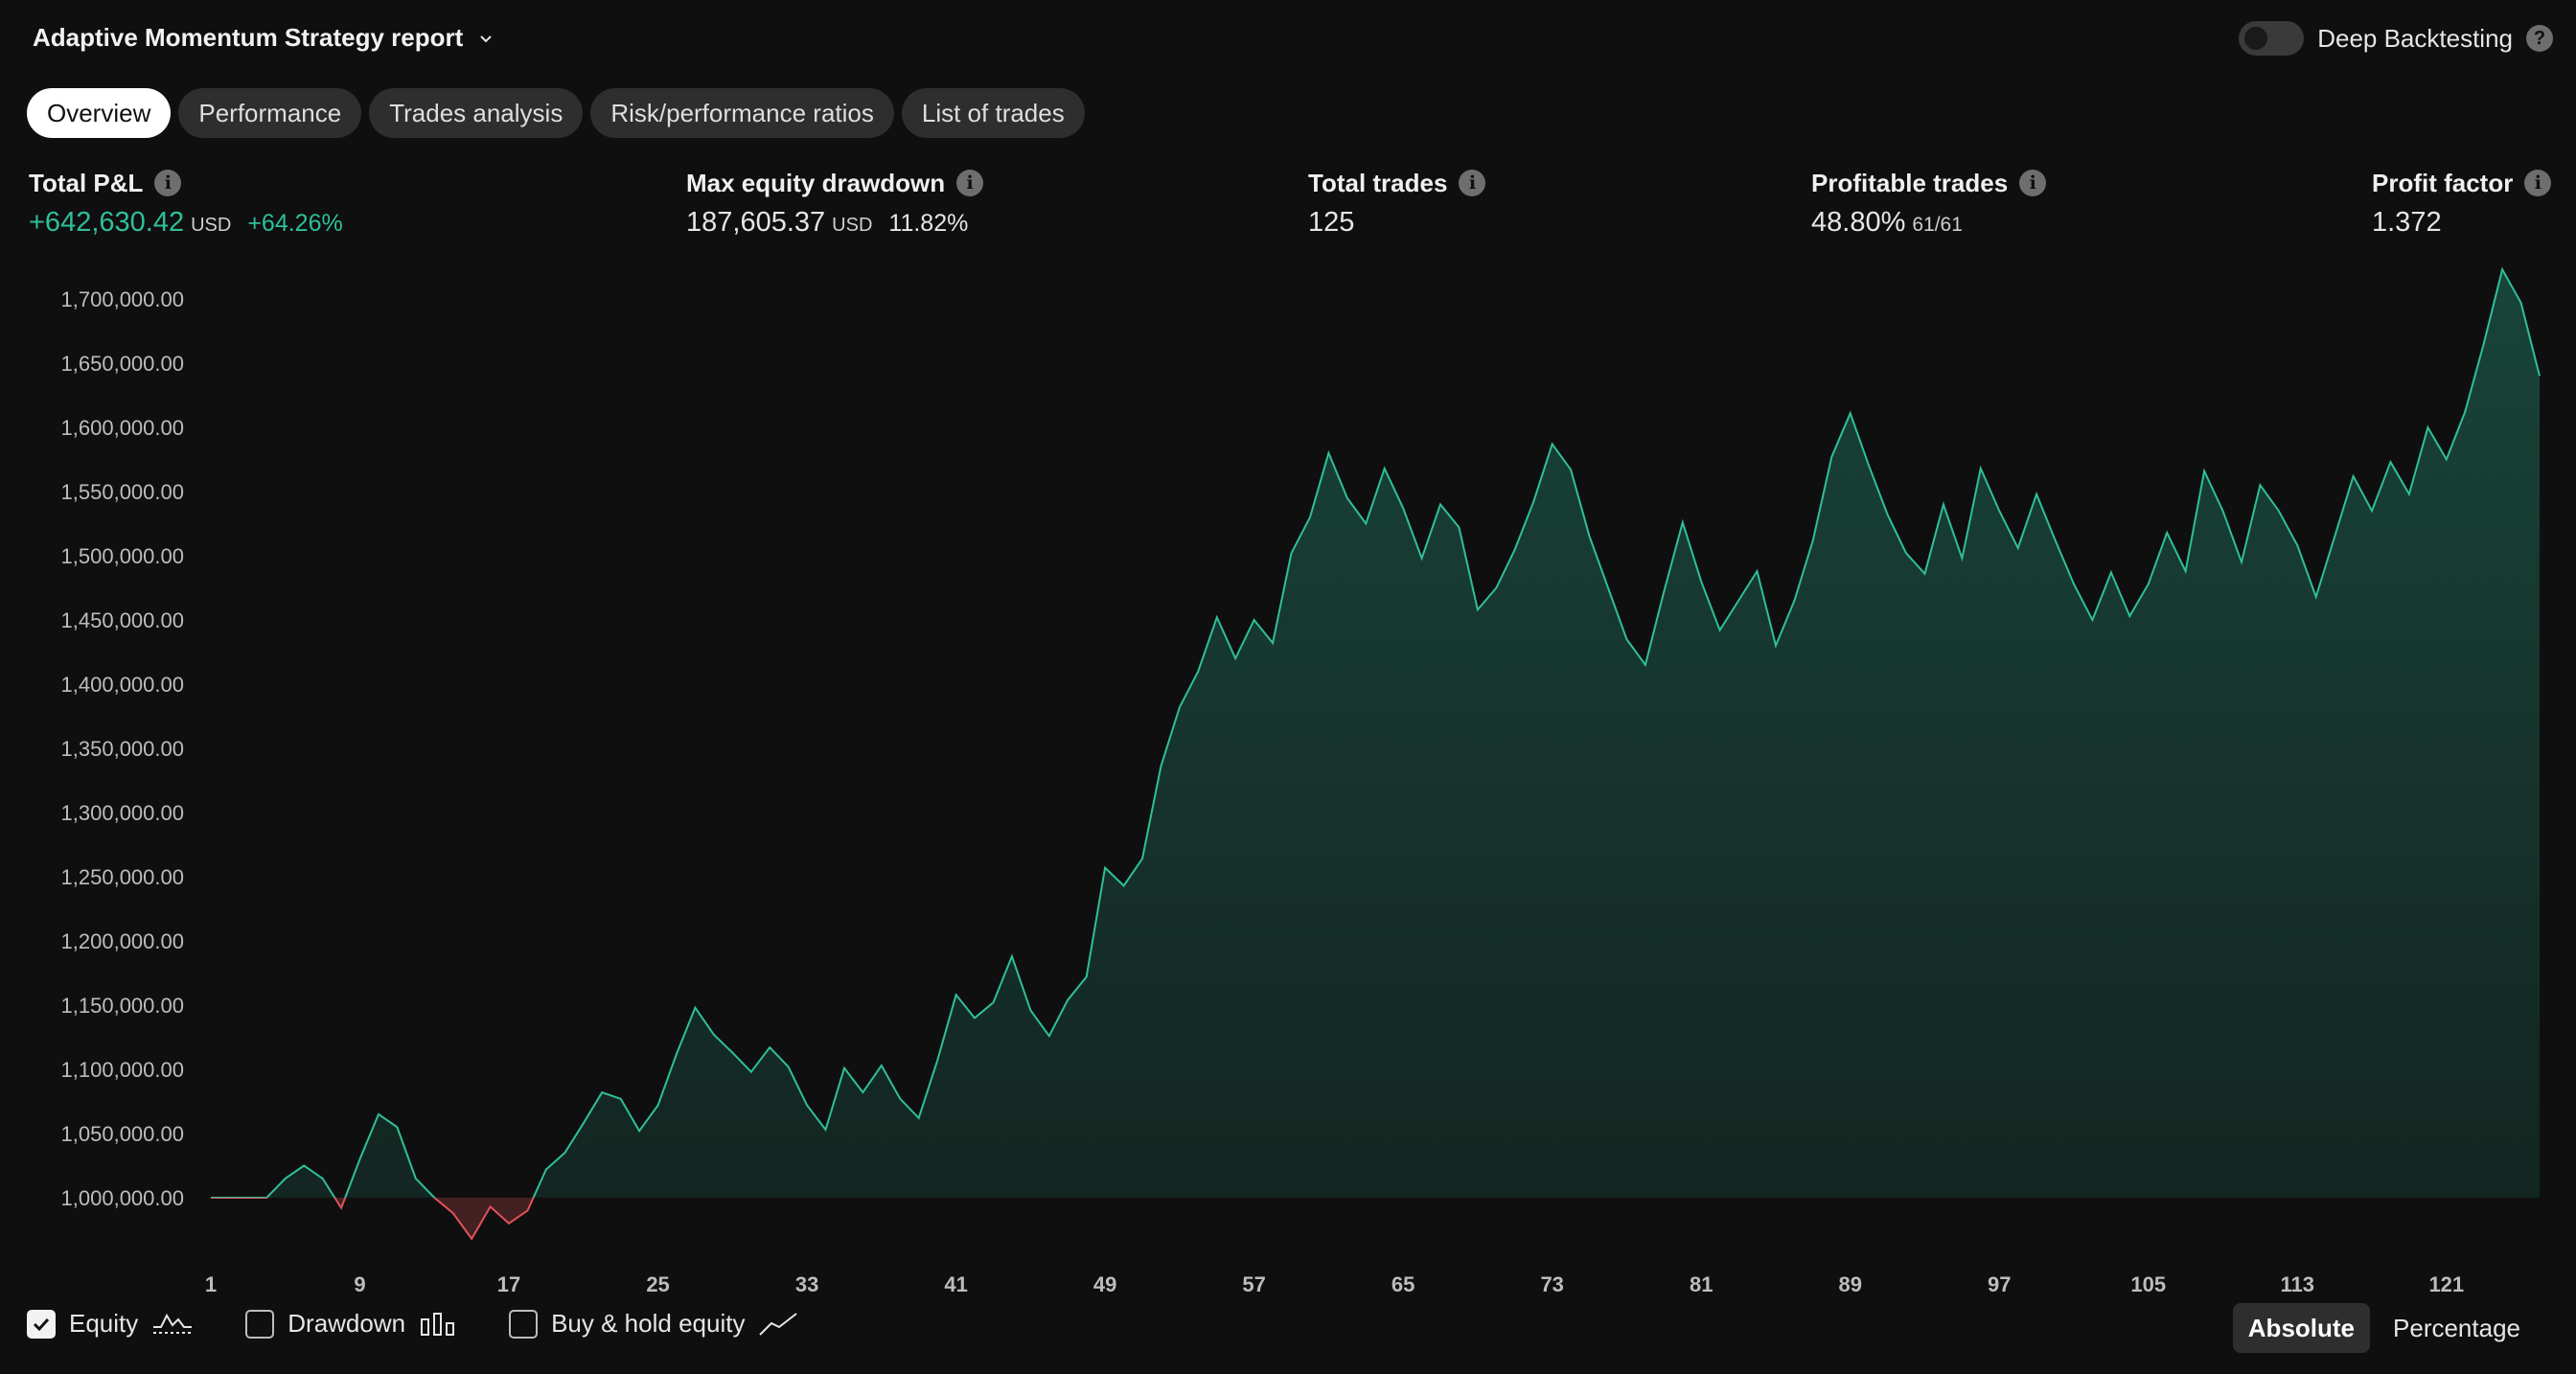 The image size is (2576, 1374). Describe the element at coordinates (122, 492) in the screenshot. I see `y-tick-label: 1,550,000.00` at that location.